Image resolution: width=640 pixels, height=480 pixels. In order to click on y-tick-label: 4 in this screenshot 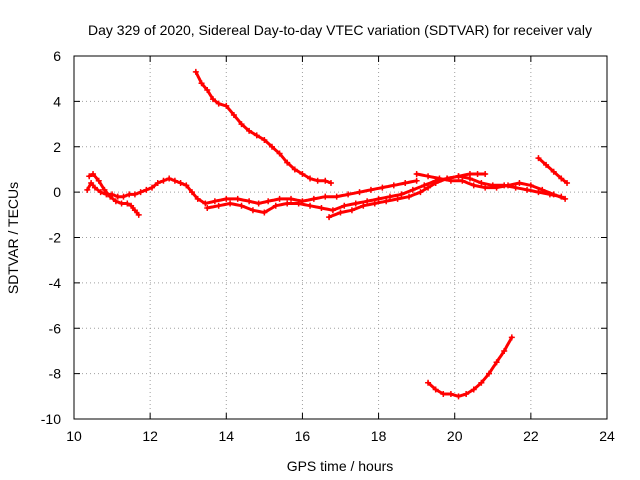, I will do `click(57, 101)`.